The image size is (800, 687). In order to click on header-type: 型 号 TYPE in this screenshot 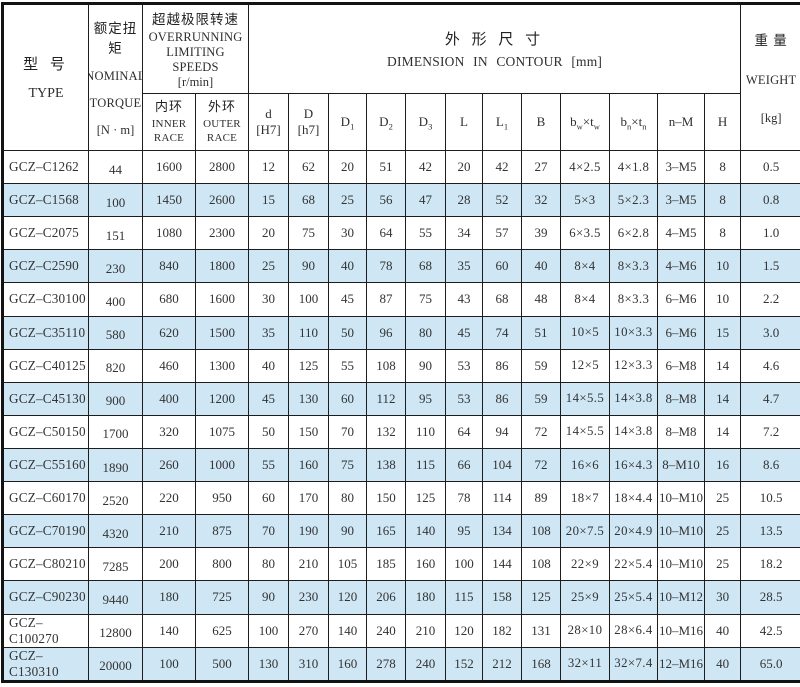, I will do `click(45, 77)`.